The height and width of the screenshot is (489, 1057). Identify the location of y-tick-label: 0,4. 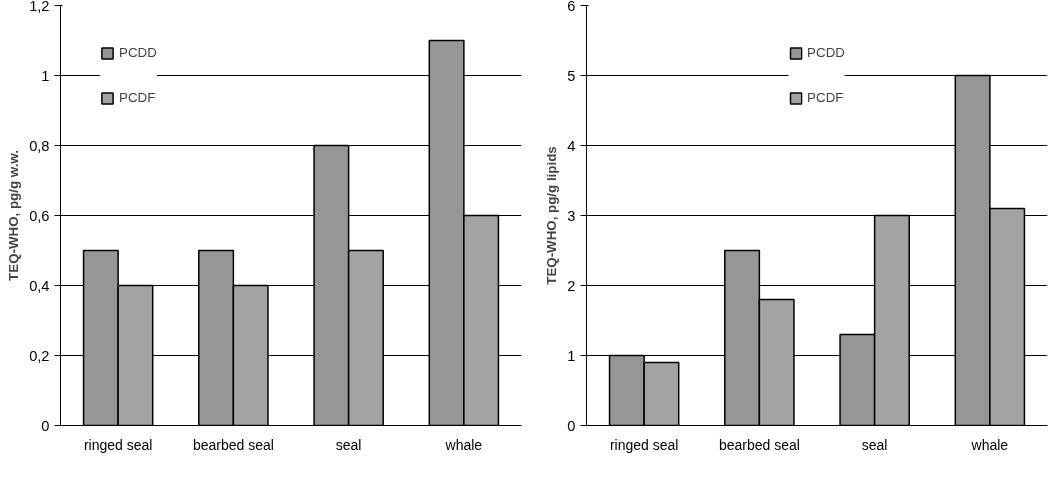
(39, 285).